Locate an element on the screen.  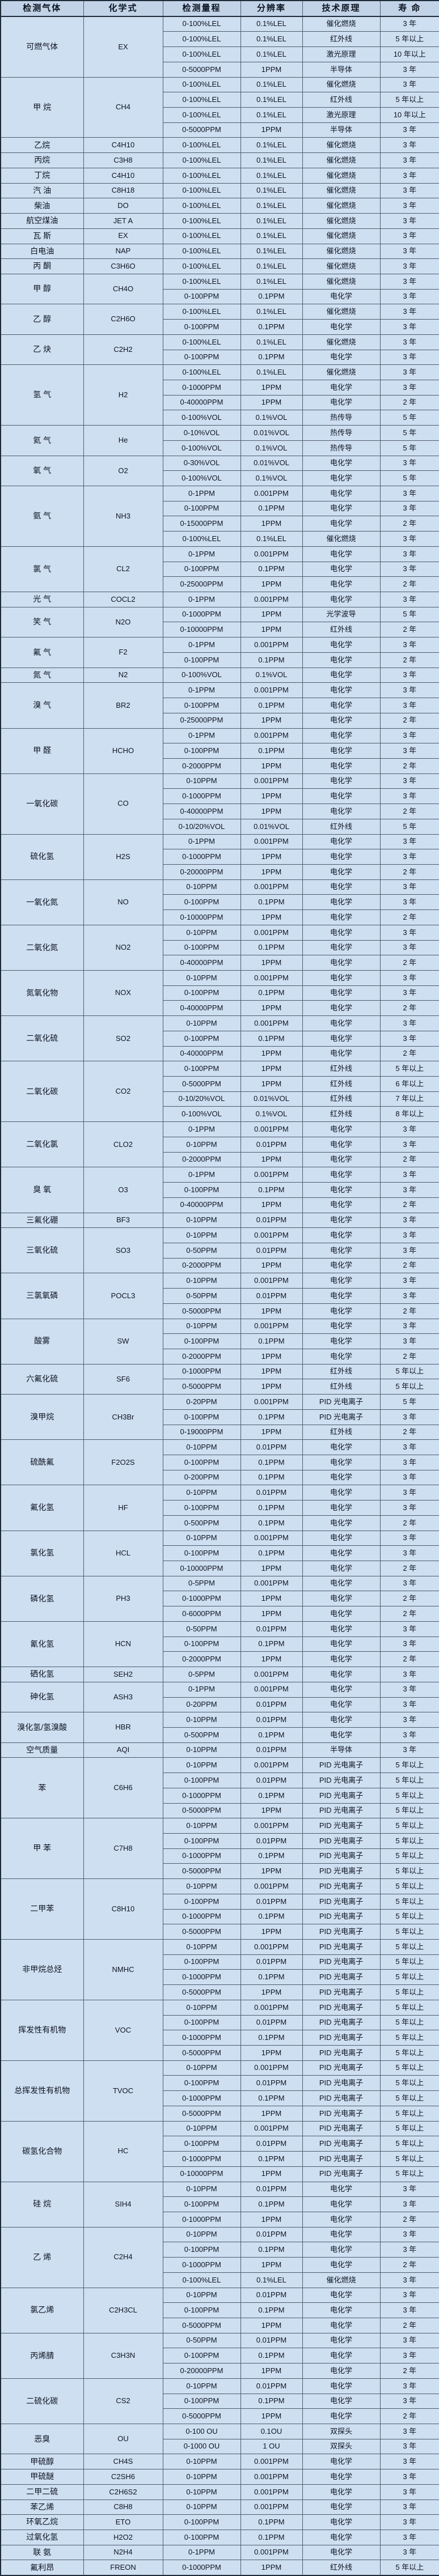
table-row: 0-100PPM 0.1PPM 电化学 3 年 is located at coordinates (220, 705).